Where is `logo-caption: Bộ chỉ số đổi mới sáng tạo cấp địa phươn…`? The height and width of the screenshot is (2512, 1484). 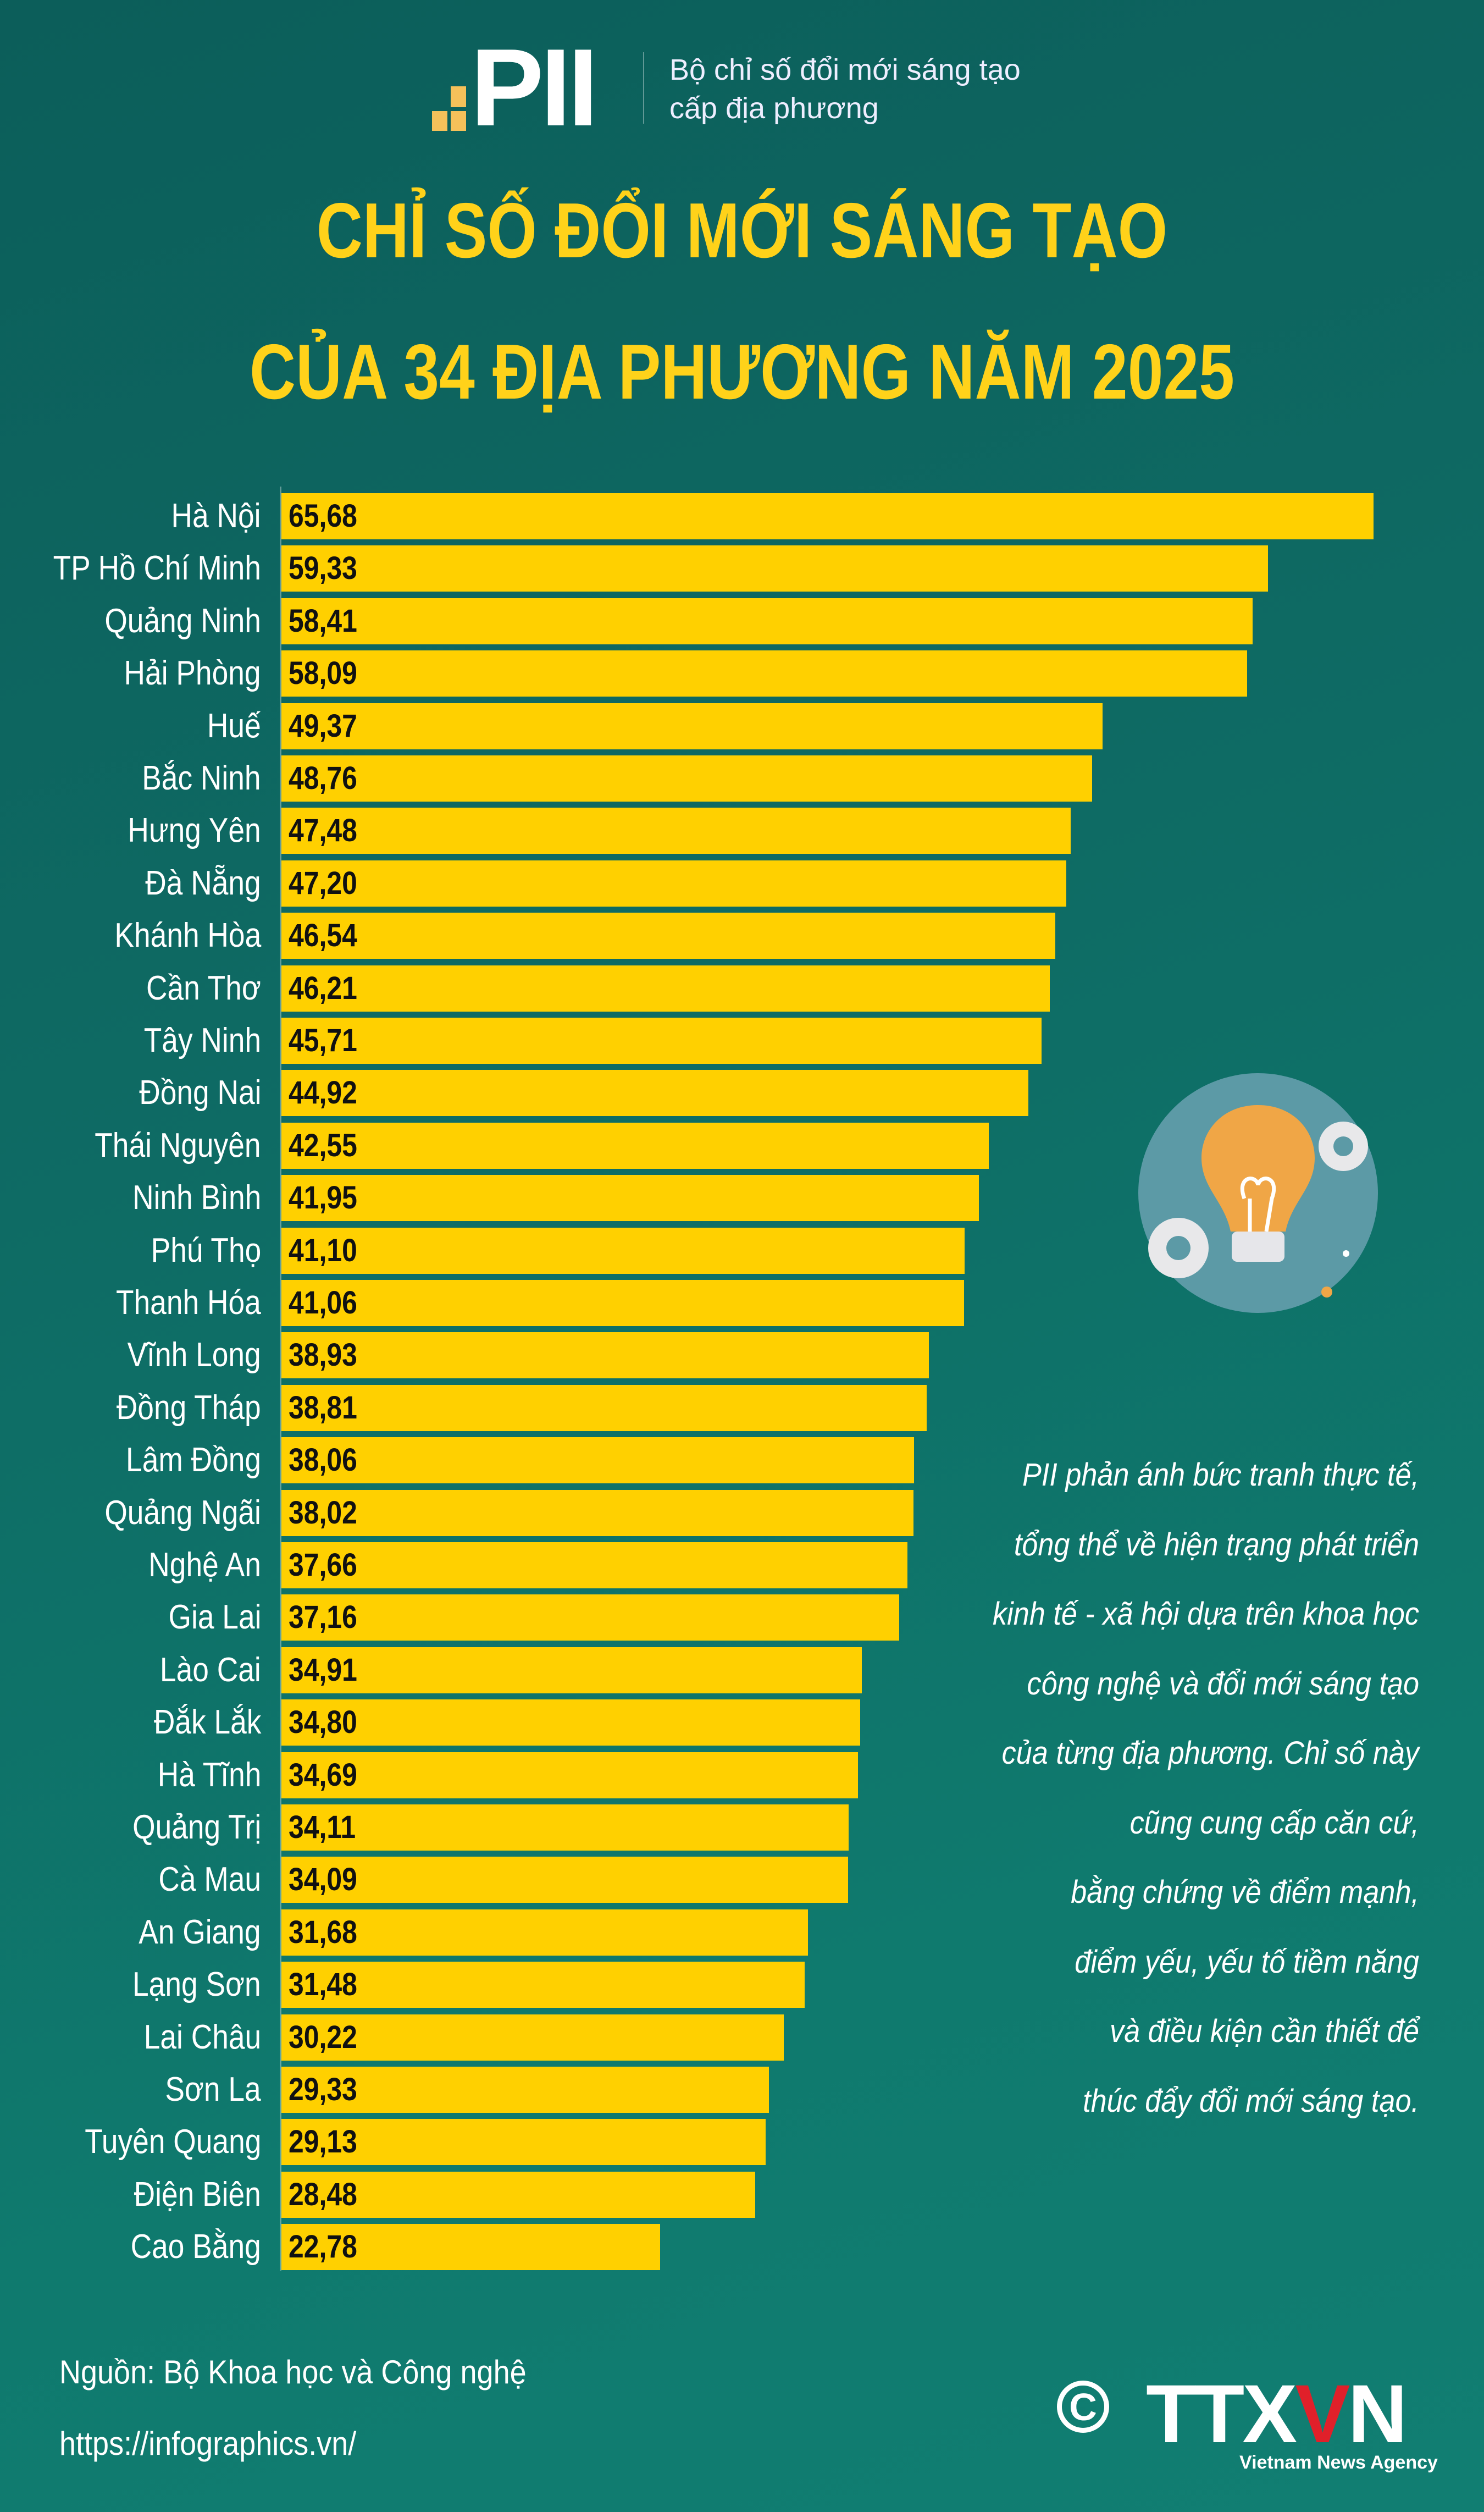 logo-caption: Bộ chỉ số đổi mới sáng tạo cấp địa phươn… is located at coordinates (845, 89).